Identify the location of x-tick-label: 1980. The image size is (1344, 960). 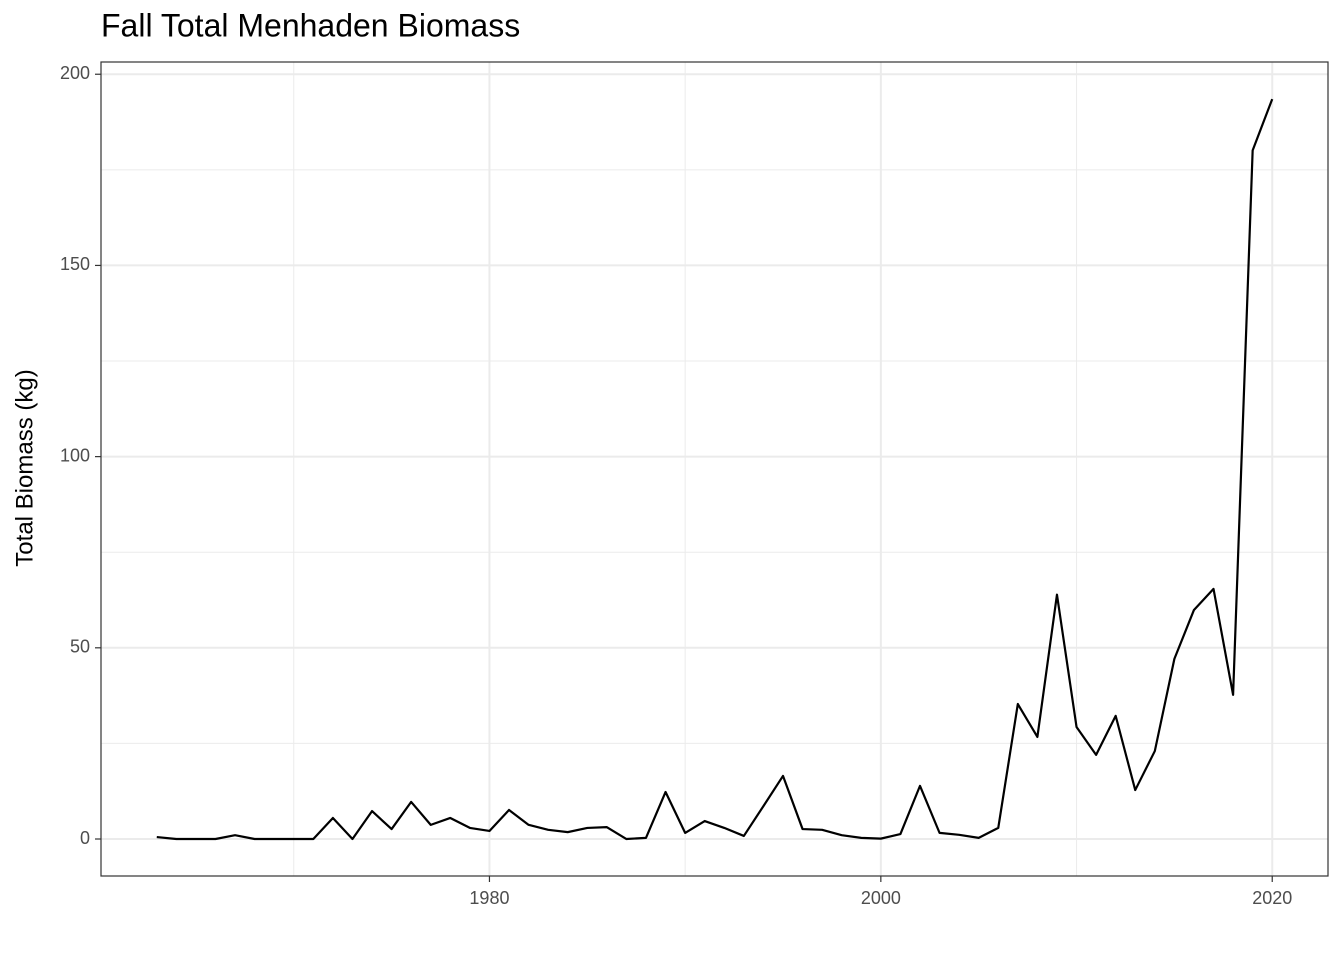
(489, 898).